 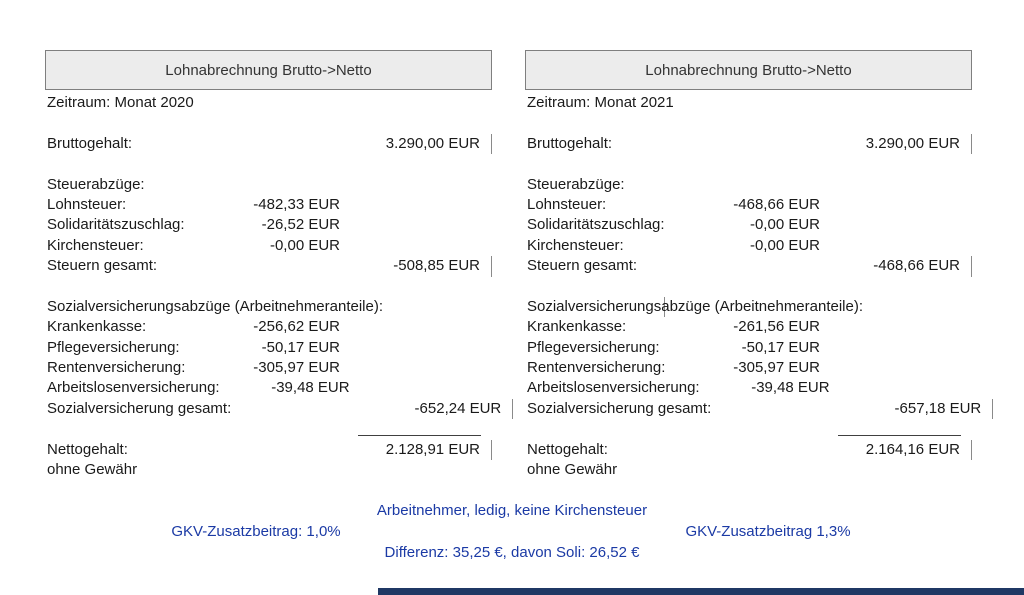 What do you see at coordinates (300, 225) in the screenshot?
I see `tax-row-value: -26,52 EUR` at bounding box center [300, 225].